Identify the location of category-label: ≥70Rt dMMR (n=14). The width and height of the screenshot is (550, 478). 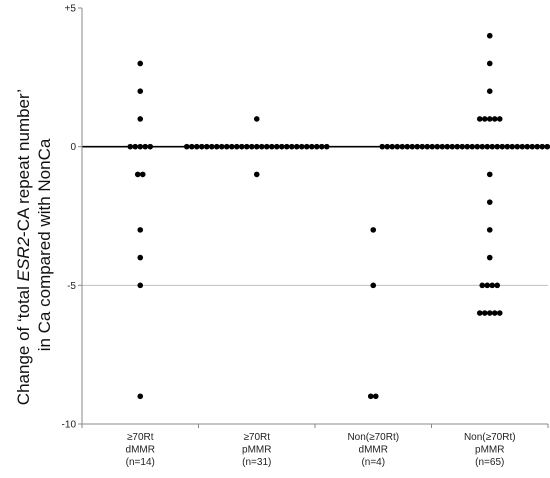
(140, 450).